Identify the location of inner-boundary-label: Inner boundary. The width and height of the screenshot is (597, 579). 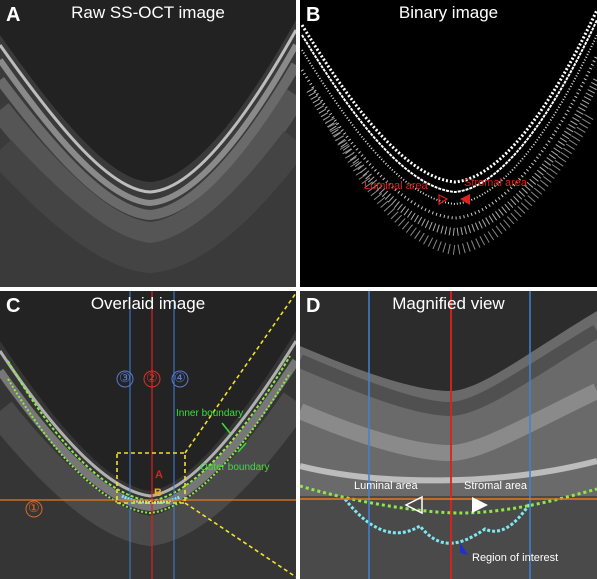
(210, 413).